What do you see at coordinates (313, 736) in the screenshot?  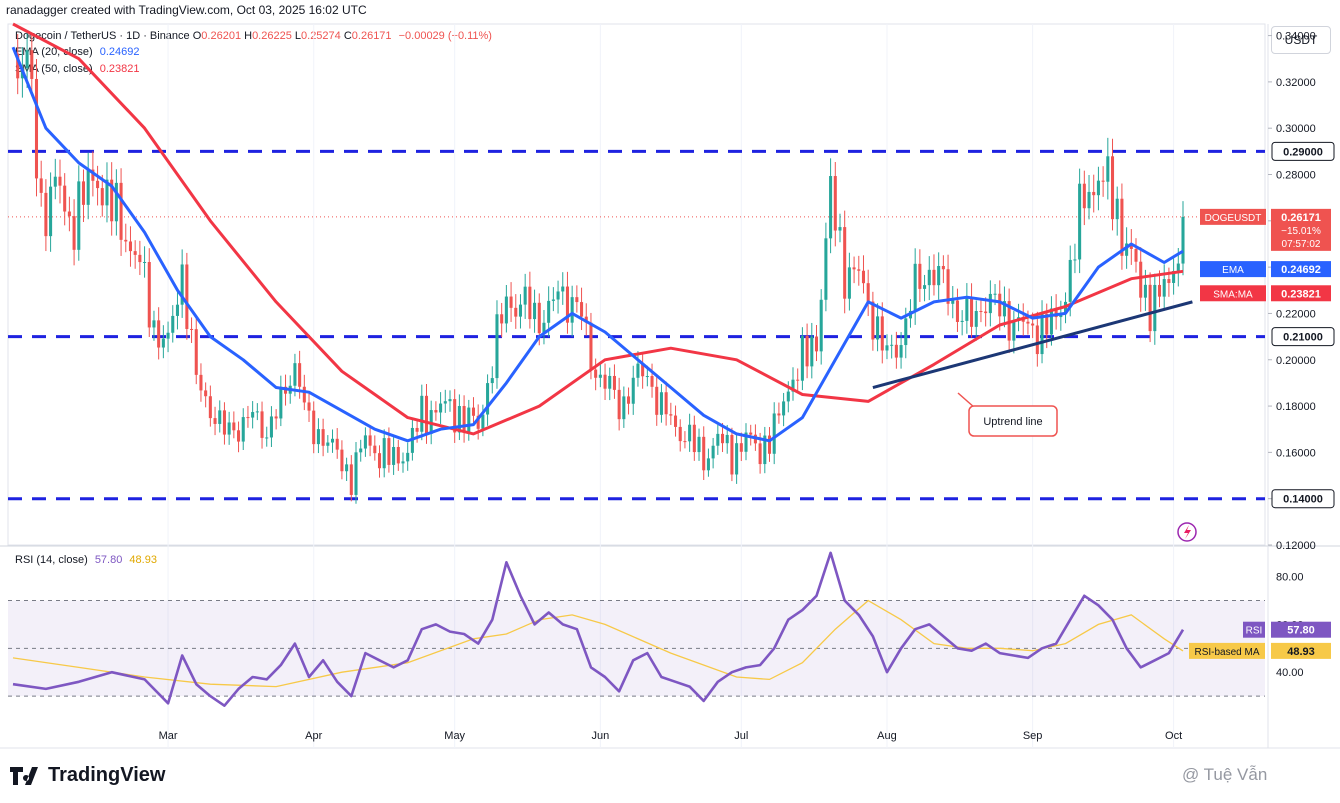 I see `time-tick-label: Apr` at bounding box center [313, 736].